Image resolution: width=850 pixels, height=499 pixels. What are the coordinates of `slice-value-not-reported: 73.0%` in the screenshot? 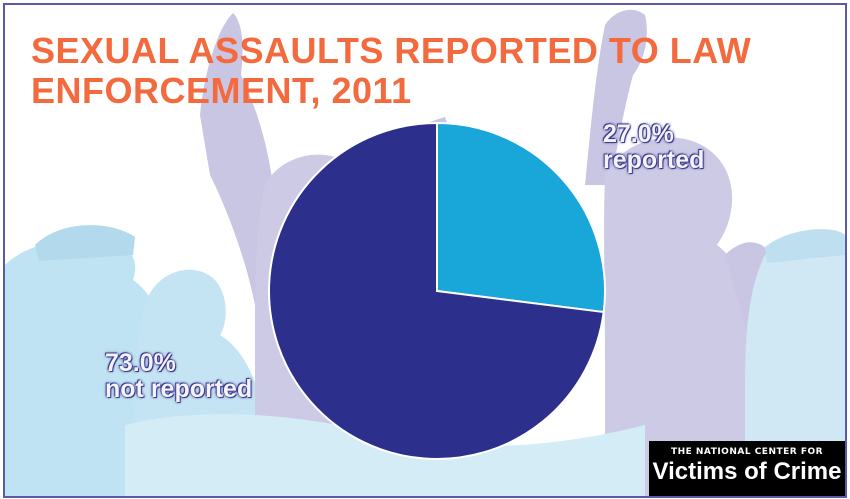 It's located at (178, 363).